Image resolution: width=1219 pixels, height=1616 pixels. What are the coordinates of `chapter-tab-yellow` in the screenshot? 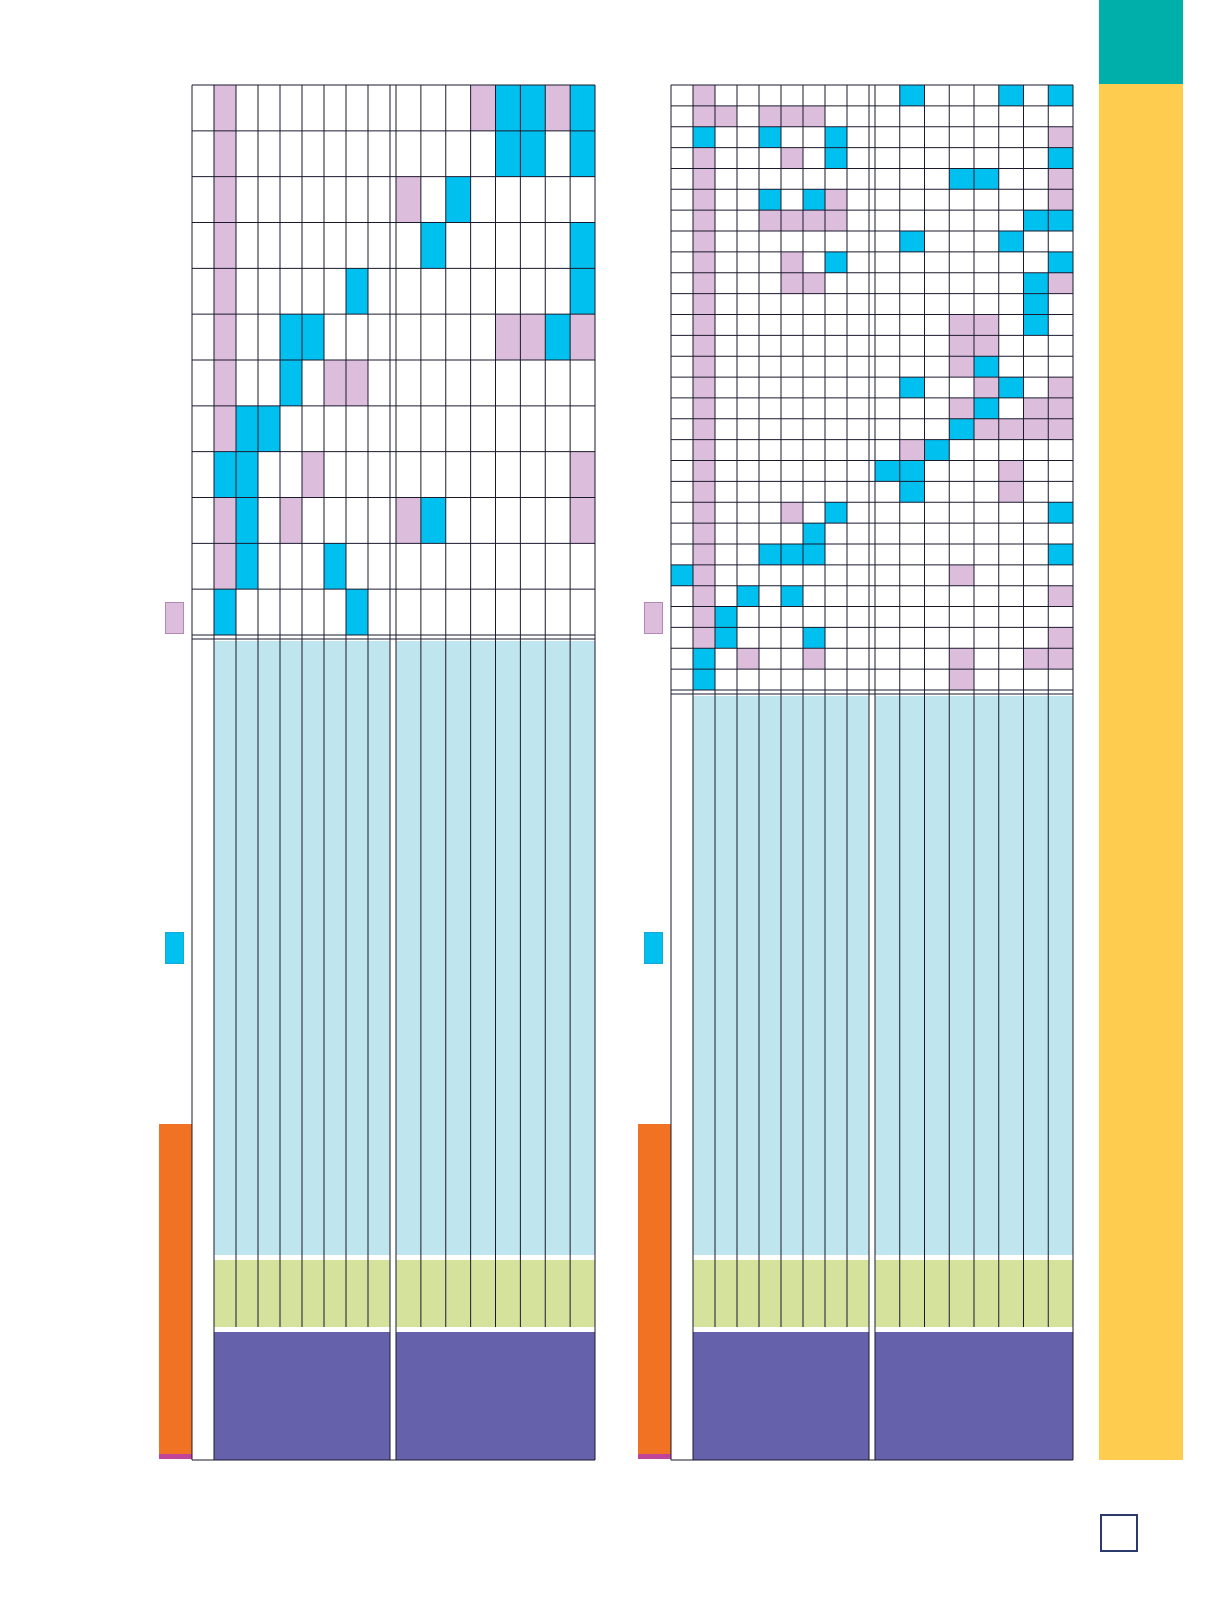 It's located at (1141, 772).